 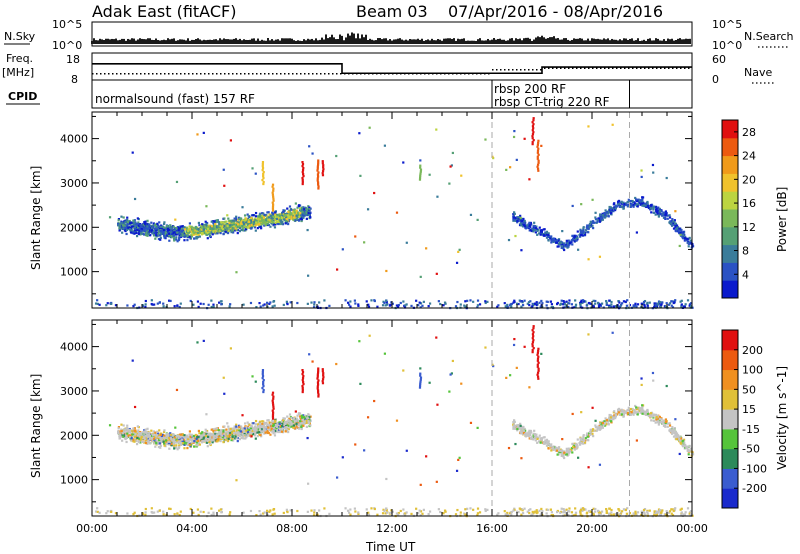 What do you see at coordinates (20, 36) in the screenshot?
I see `noise-sky-label: N.Sky` at bounding box center [20, 36].